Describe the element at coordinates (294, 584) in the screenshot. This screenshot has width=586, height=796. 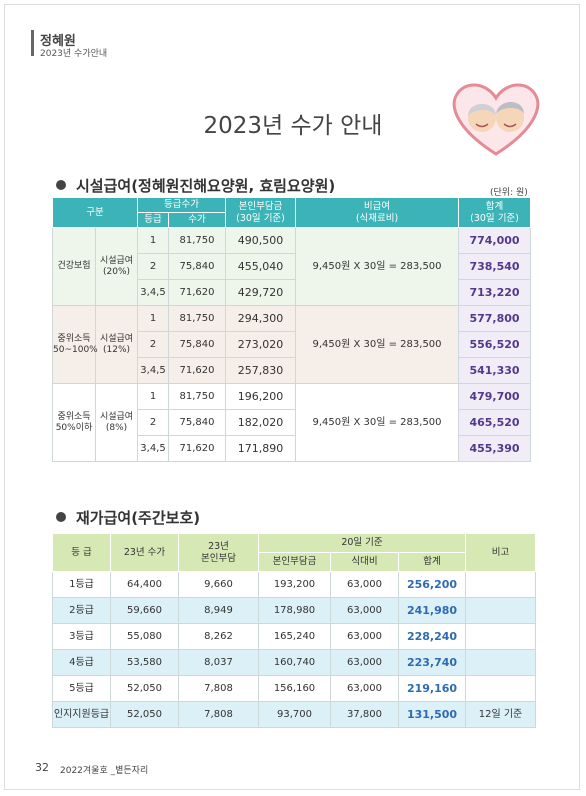
I see `data-row: 1등급 64,400 9,660 193,200 63,000 256,200` at that location.